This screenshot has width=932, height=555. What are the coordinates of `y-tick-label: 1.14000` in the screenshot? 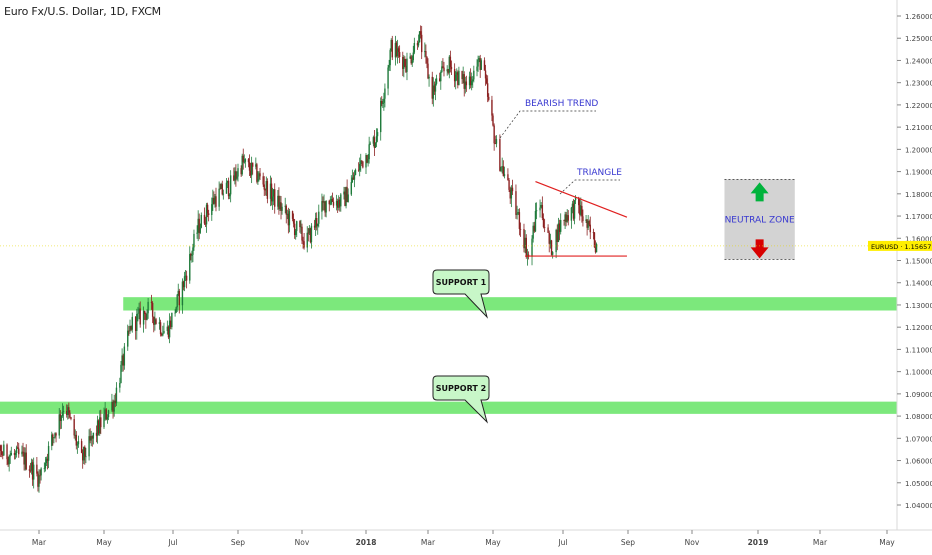 It's located at (918, 284).